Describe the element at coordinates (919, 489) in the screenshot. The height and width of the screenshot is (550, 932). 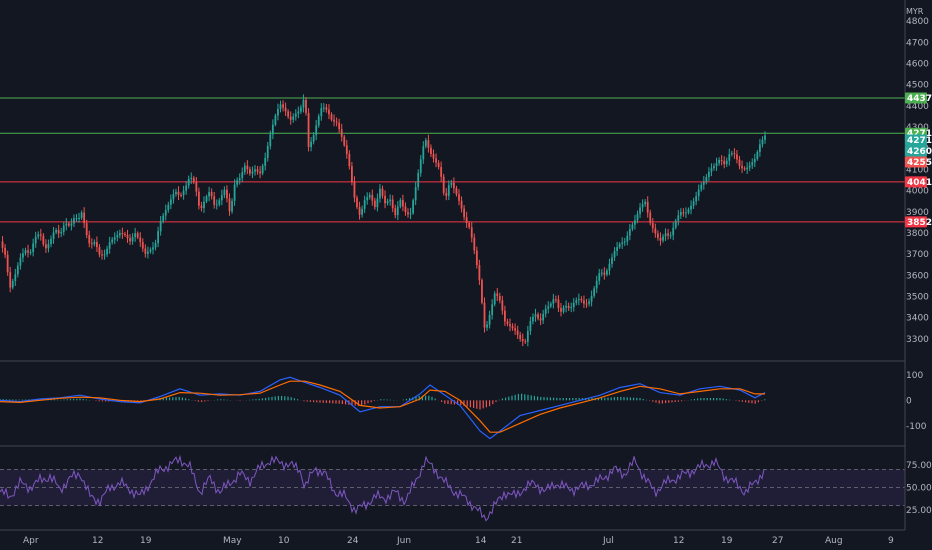
I see `rsi-tick-label: 50.00` at that location.